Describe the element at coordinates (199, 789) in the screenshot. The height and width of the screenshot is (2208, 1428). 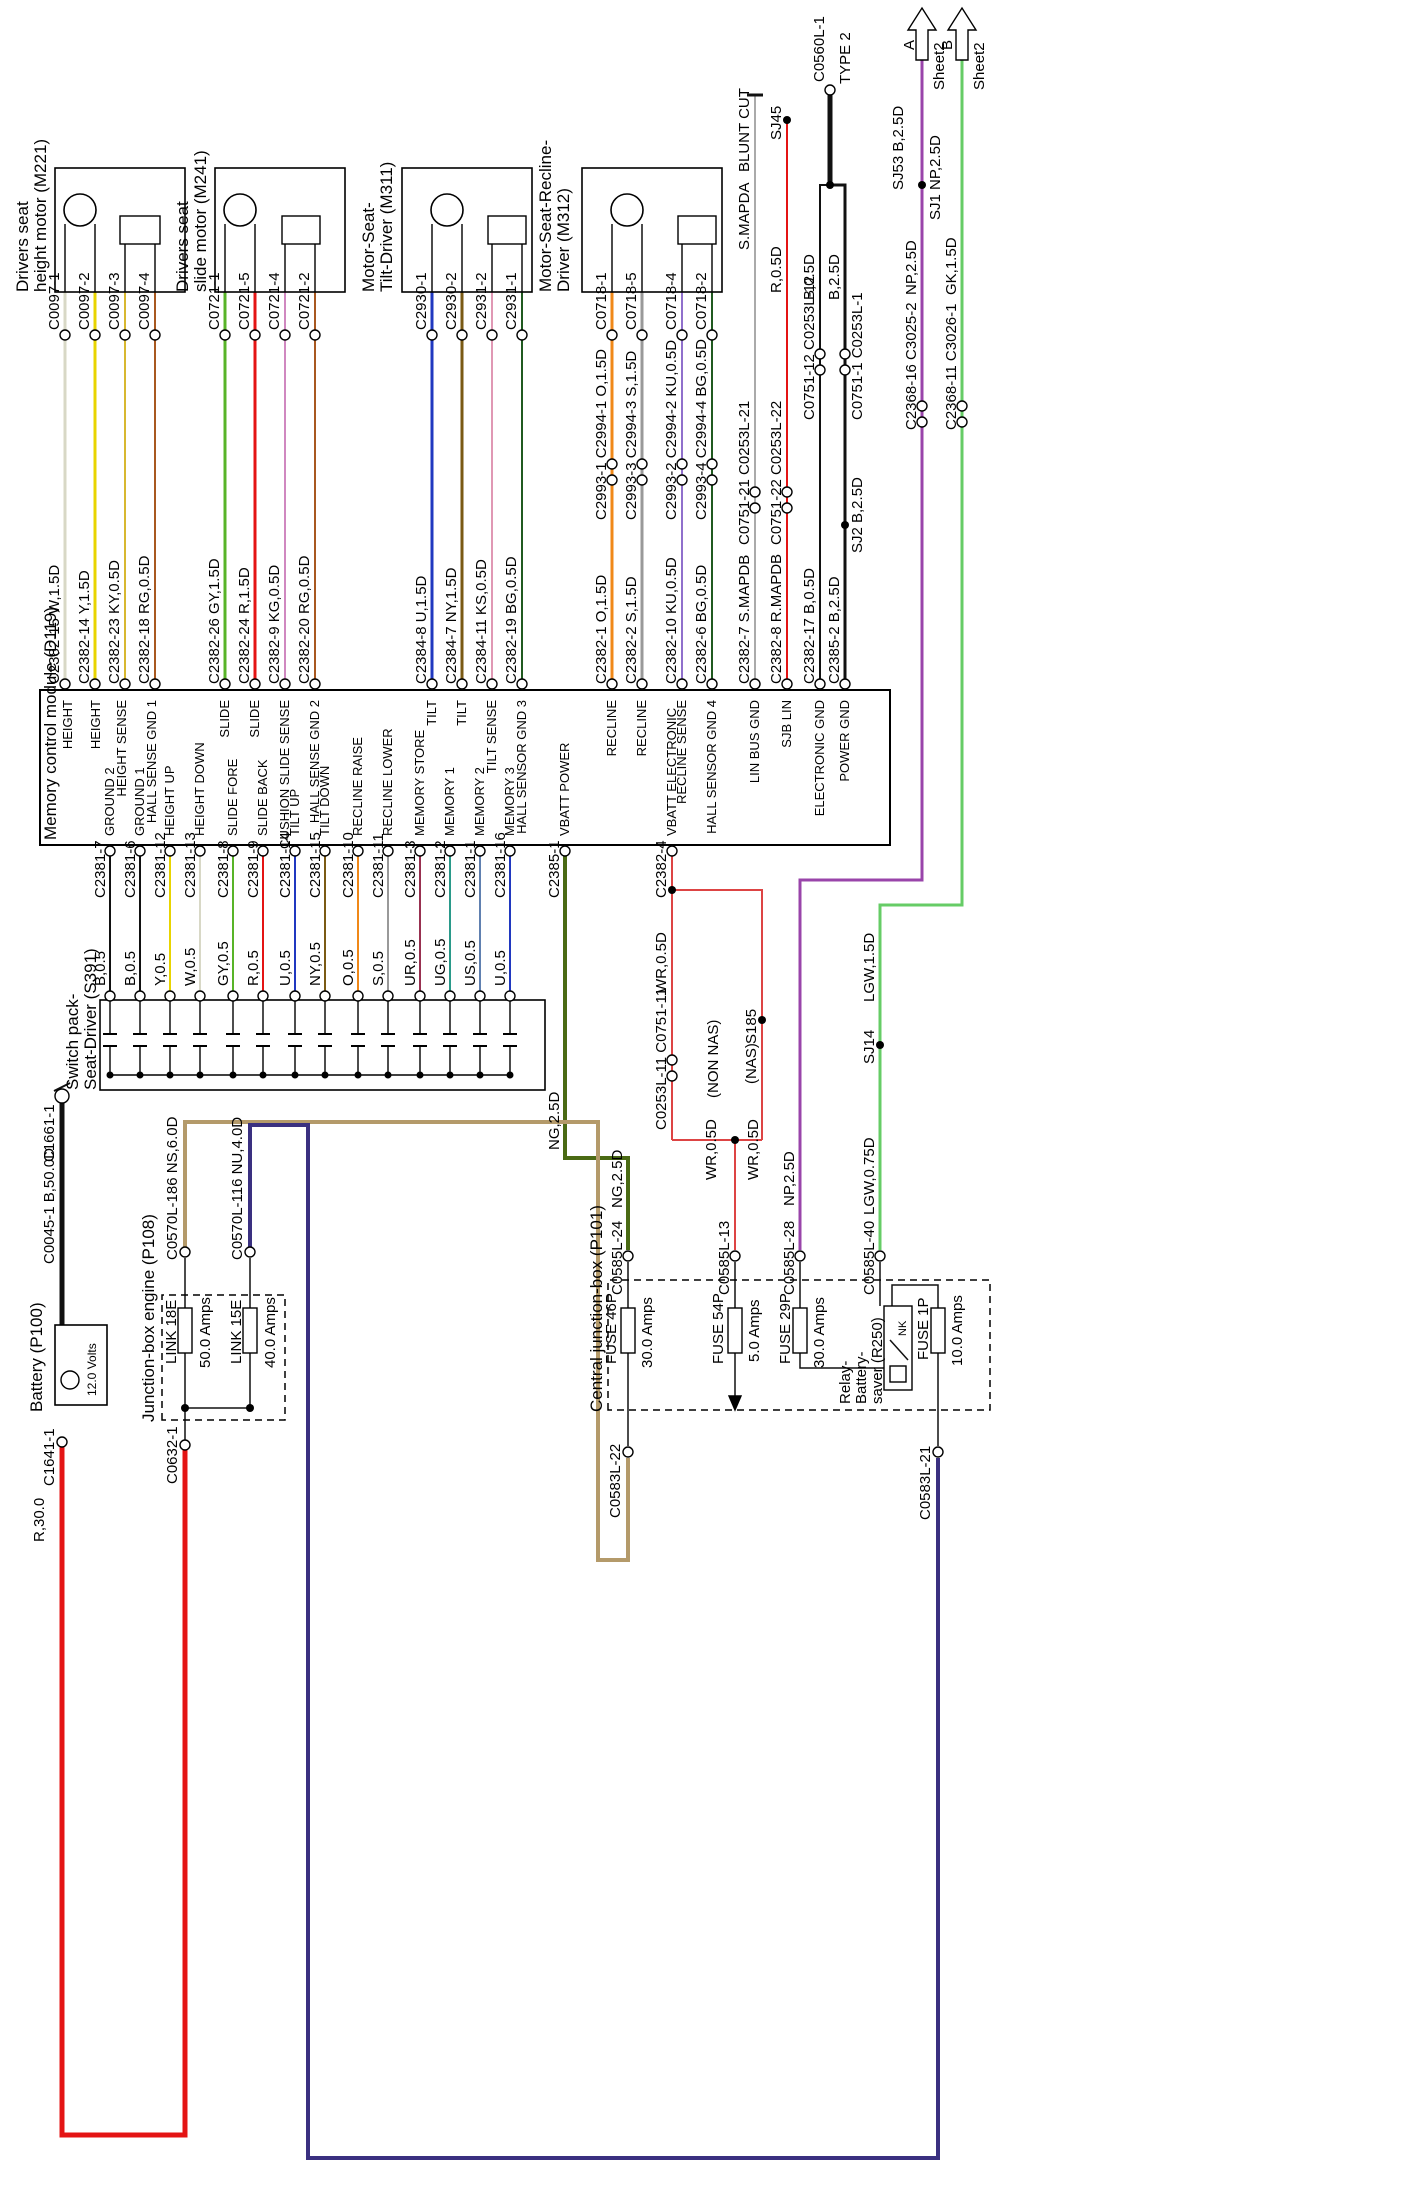
I see `module-pin-label: HEIGHT DOWN` at that location.